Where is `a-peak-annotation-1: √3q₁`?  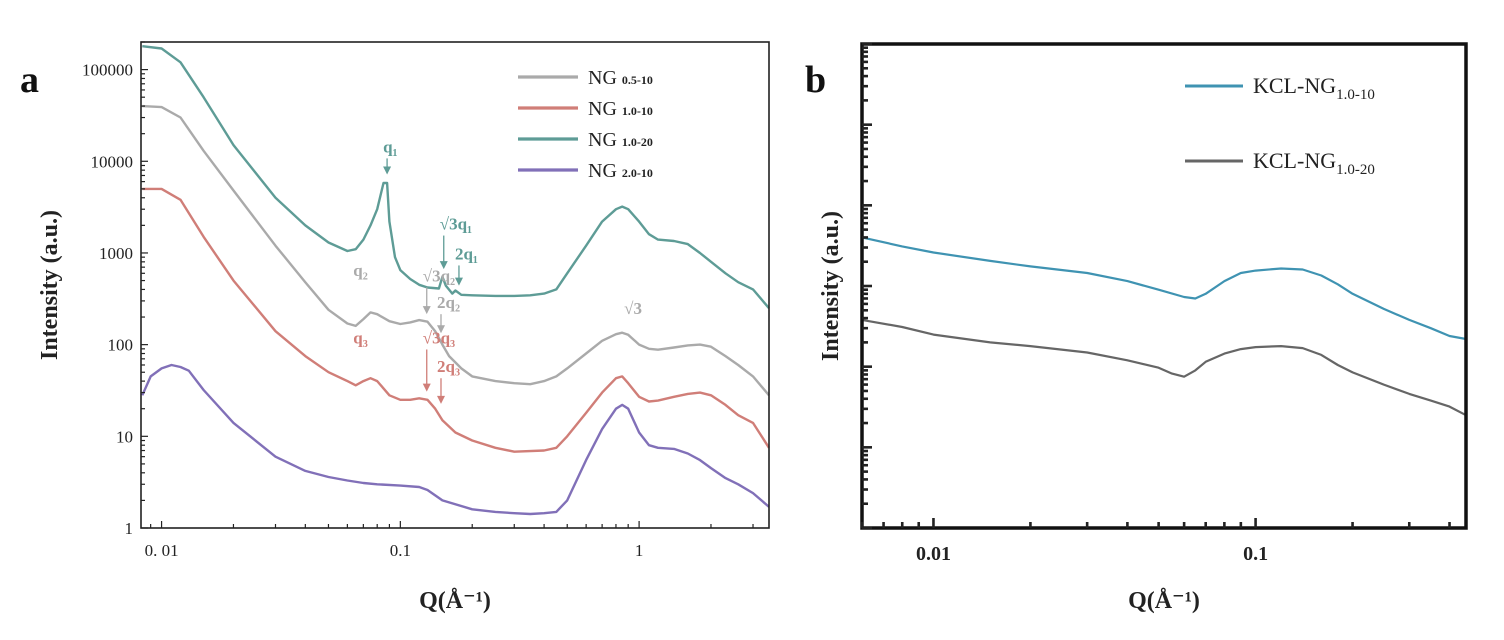
a-peak-annotation-1: √3q₁ is located at coordinates (456, 224).